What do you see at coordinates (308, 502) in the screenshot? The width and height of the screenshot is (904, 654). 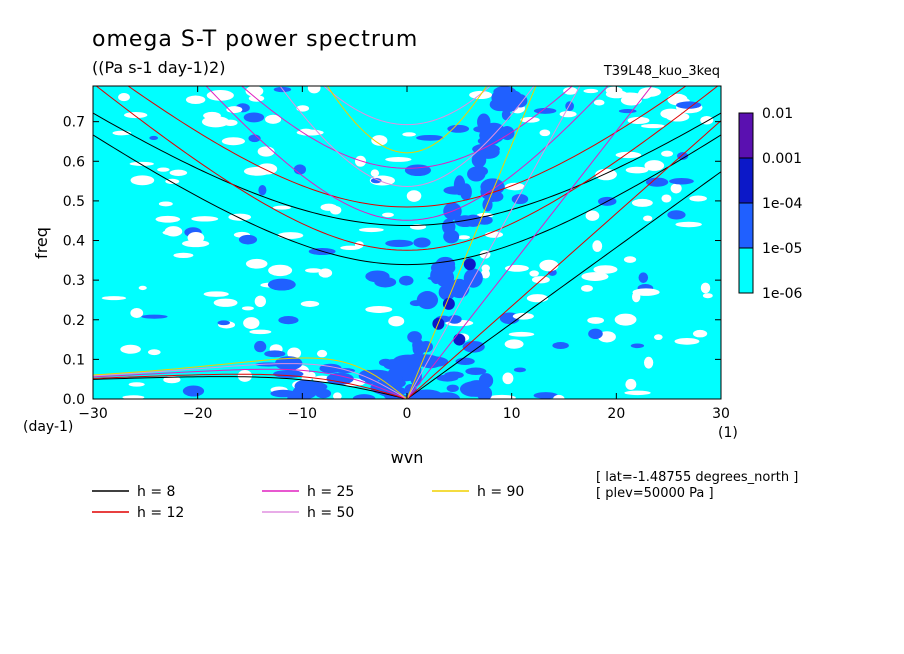 I see `legend: h = 8 h = 12 h = 25 h = 50 h = 90` at bounding box center [308, 502].